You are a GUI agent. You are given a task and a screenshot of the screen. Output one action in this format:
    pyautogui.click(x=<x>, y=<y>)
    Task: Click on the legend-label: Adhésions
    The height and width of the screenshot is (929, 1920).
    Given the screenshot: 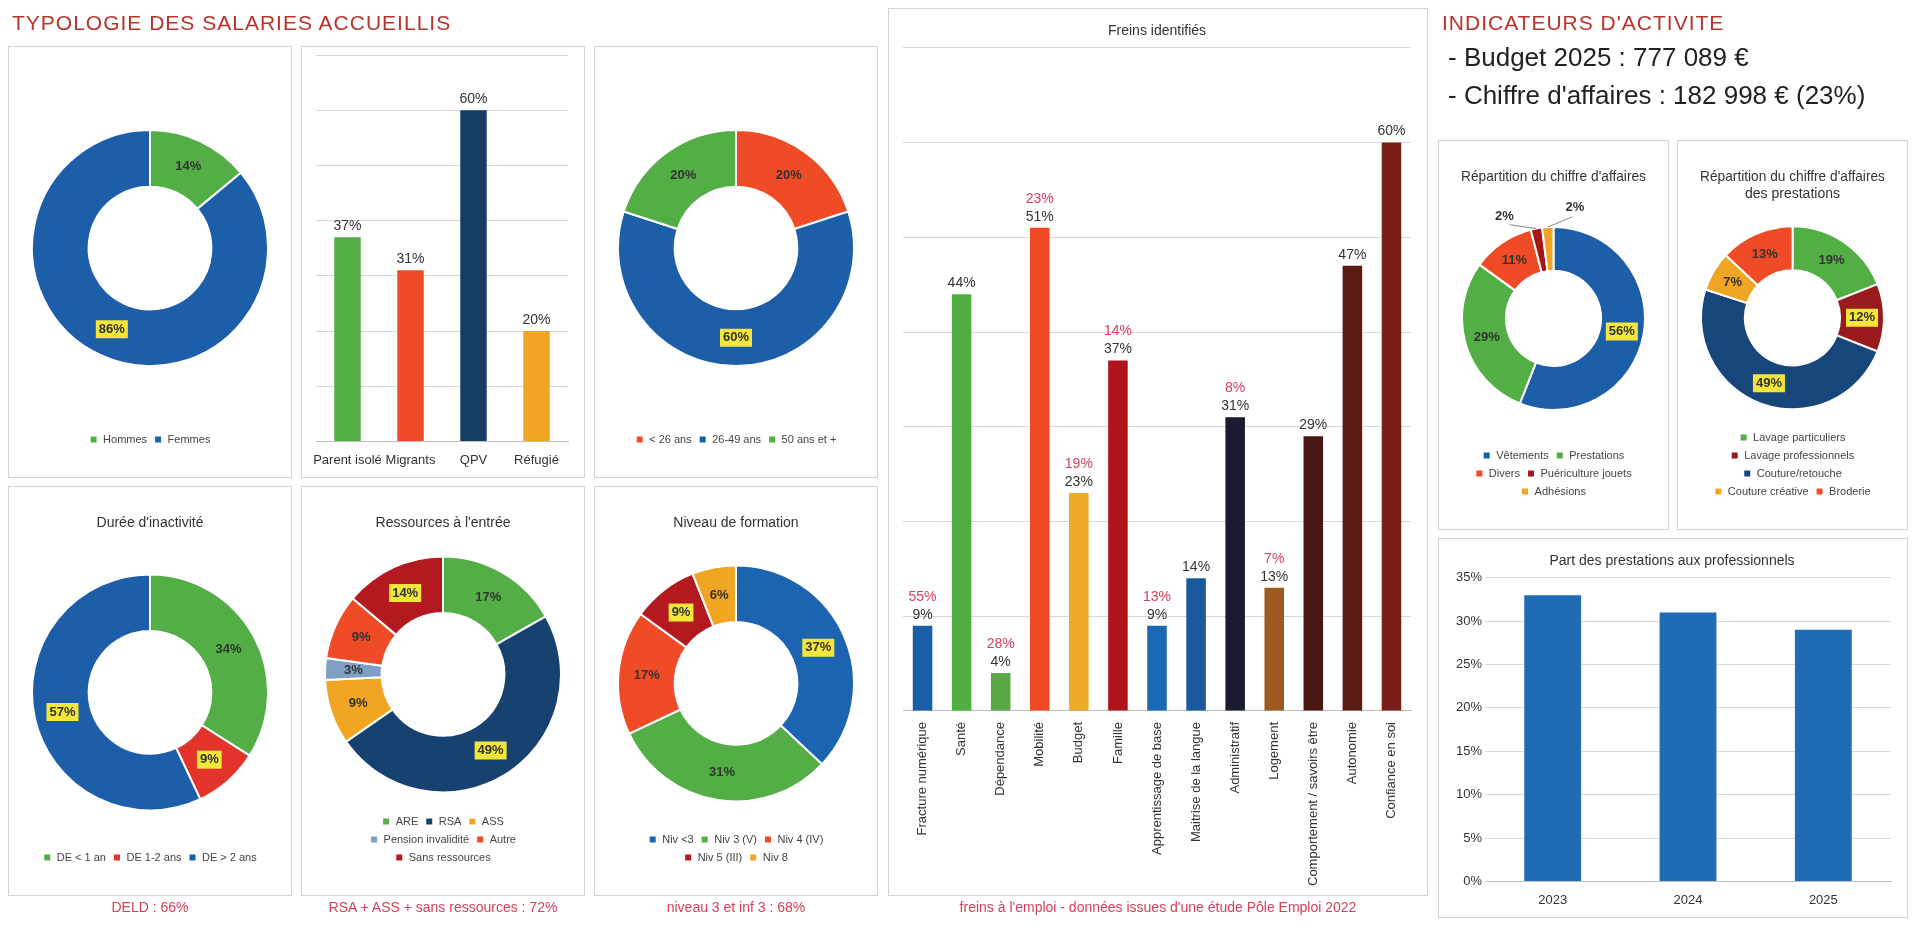 What is the action you would take?
    pyautogui.click(x=1560, y=490)
    